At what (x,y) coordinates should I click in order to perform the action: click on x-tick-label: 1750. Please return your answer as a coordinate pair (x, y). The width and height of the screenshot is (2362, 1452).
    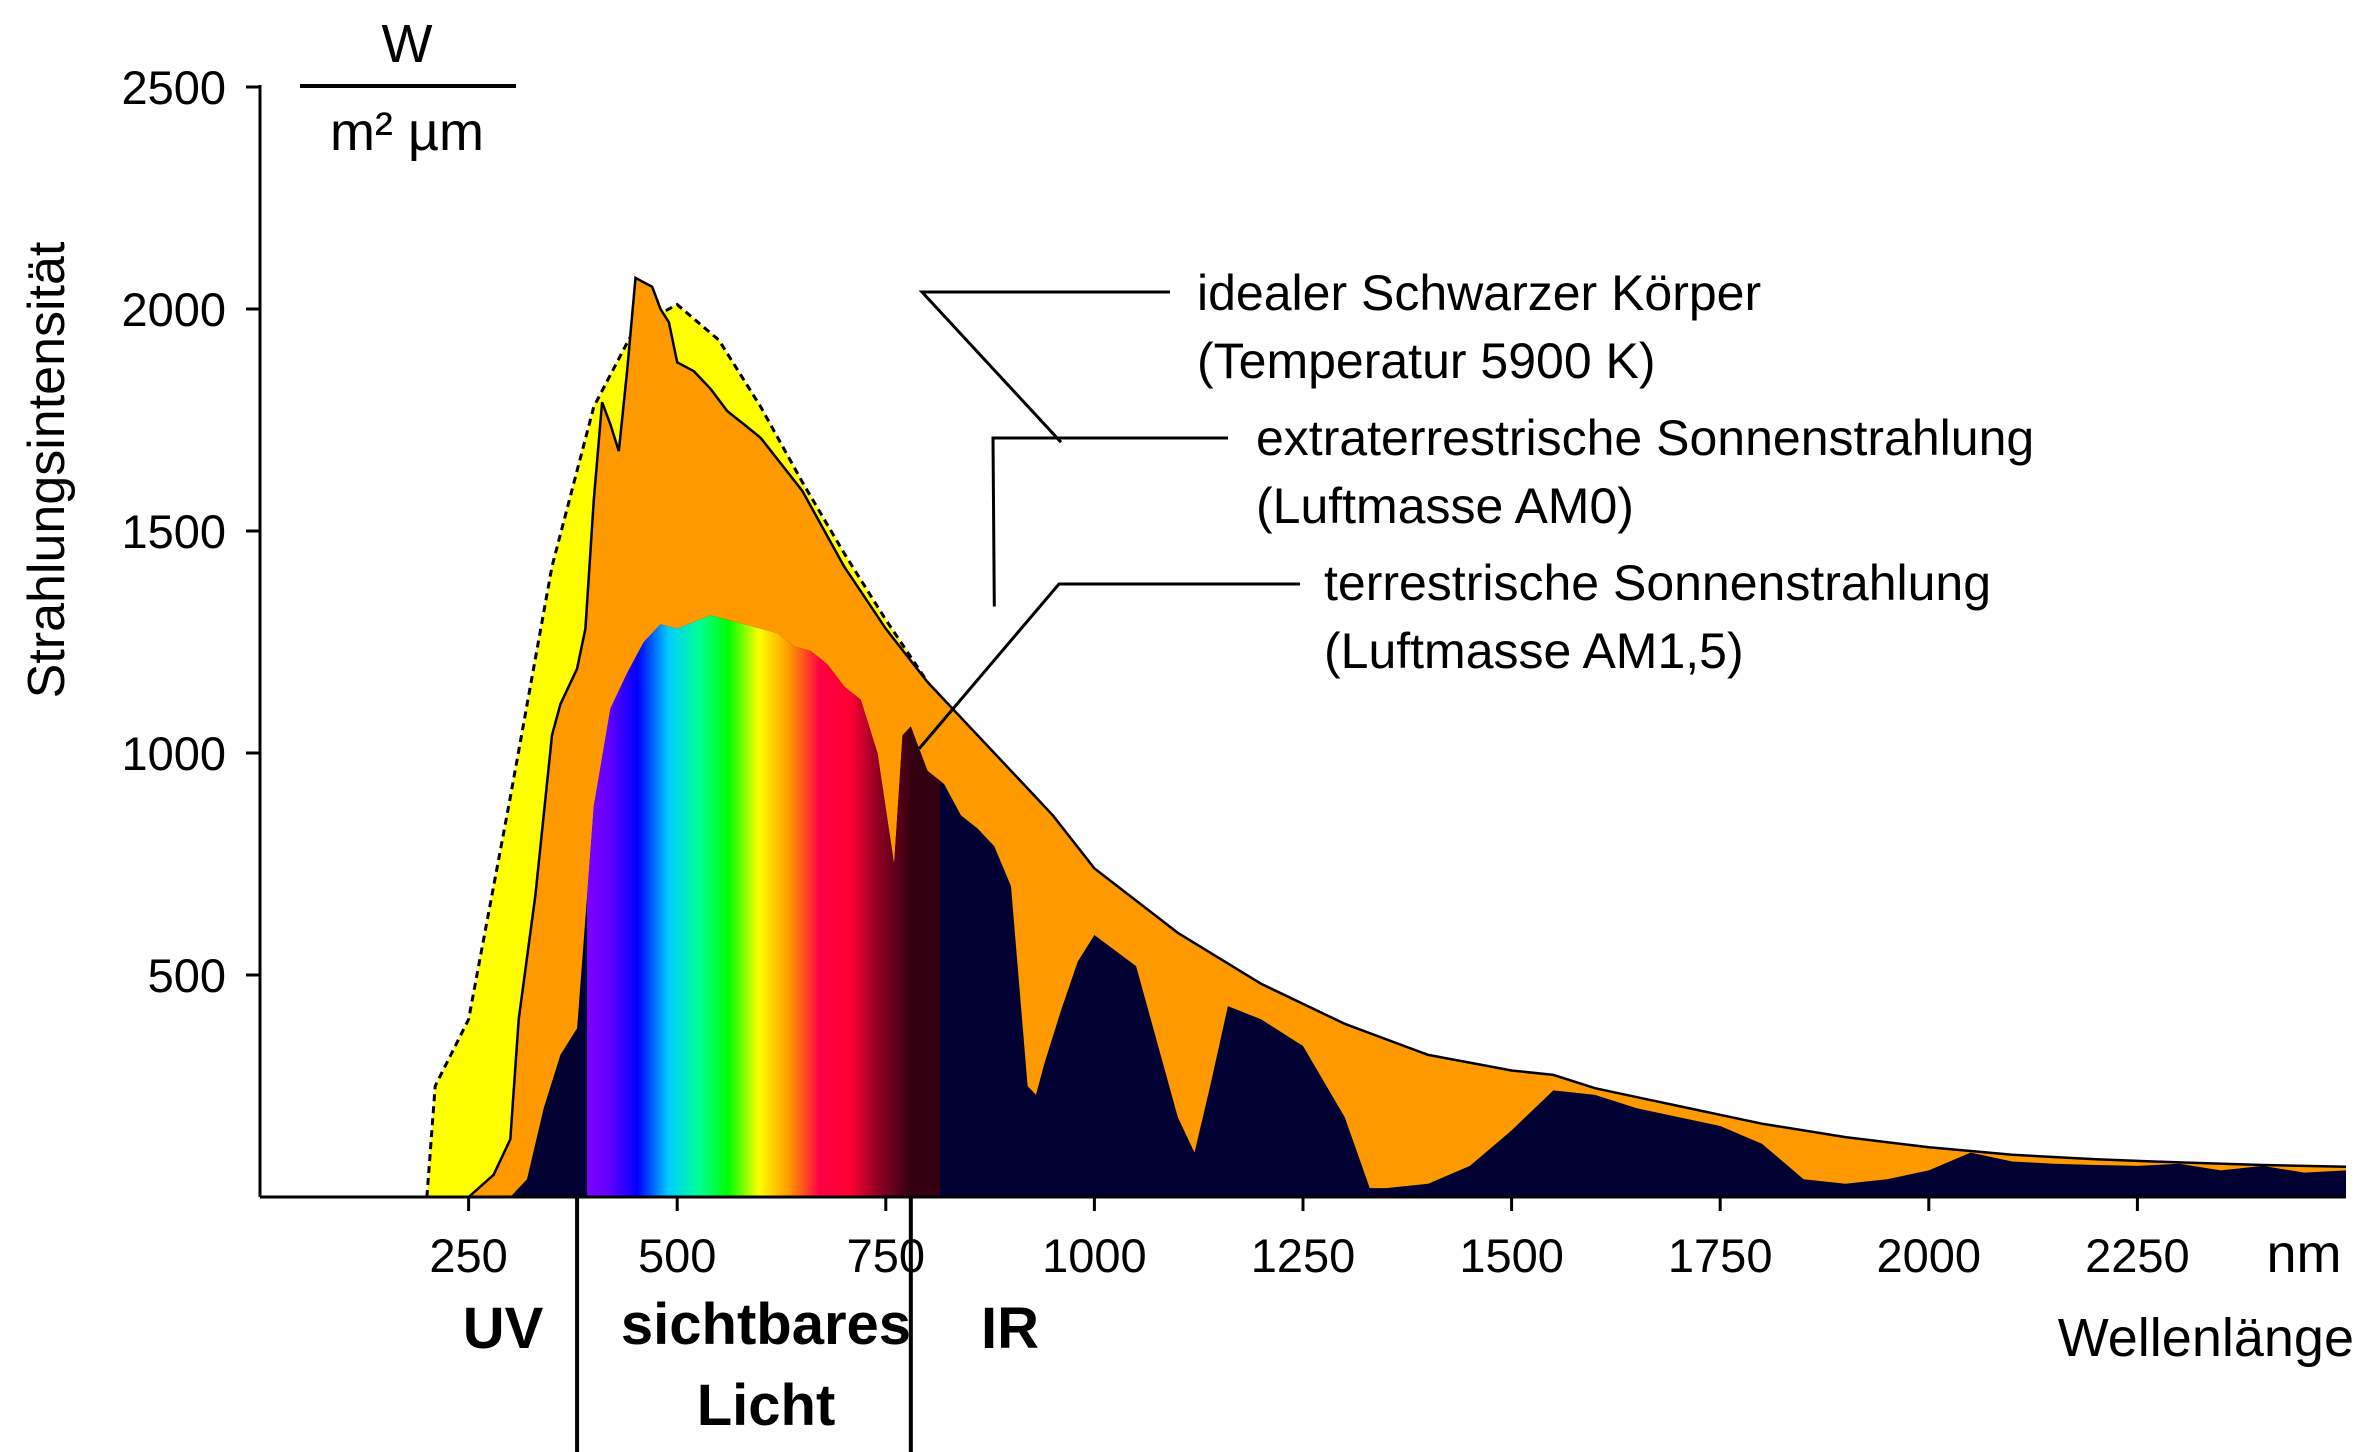
    Looking at the image, I should click on (1720, 1255).